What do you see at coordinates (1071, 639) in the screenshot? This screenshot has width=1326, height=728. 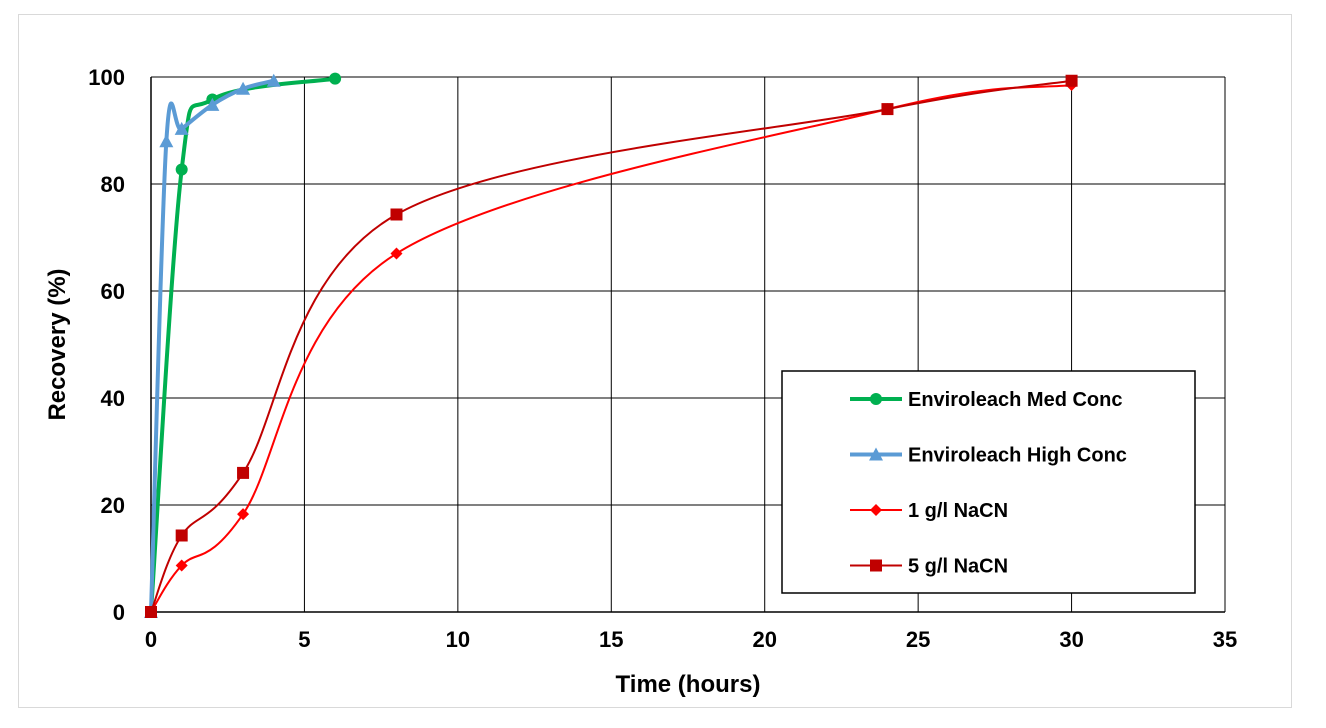 I see `x-tick-label-6: 30` at bounding box center [1071, 639].